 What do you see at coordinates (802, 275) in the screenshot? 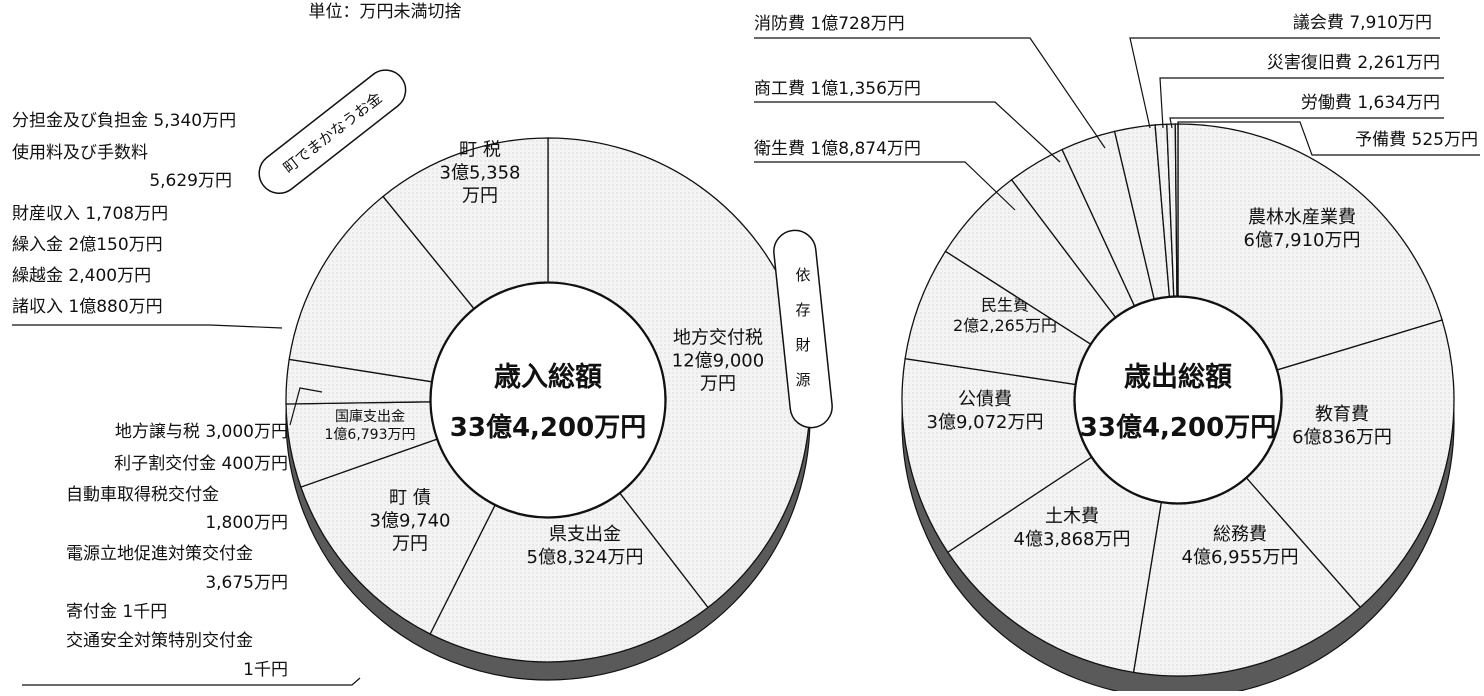
I see `band-depend-char: 依` at bounding box center [802, 275].